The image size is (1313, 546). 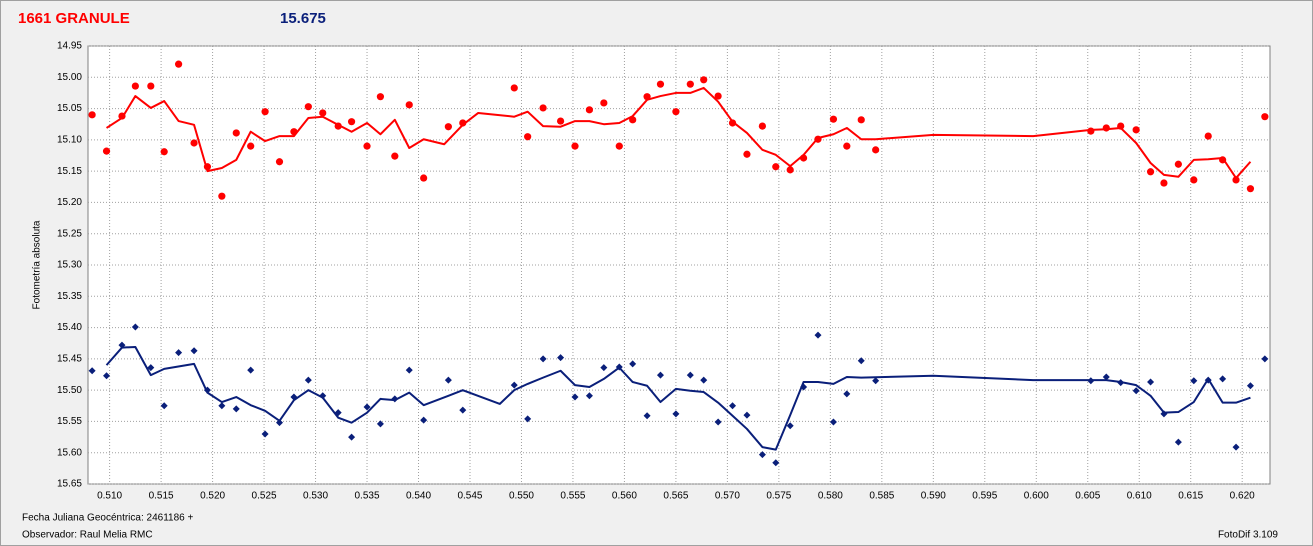 What do you see at coordinates (1139, 496) in the screenshot?
I see `x-tick-label: 0.610` at bounding box center [1139, 496].